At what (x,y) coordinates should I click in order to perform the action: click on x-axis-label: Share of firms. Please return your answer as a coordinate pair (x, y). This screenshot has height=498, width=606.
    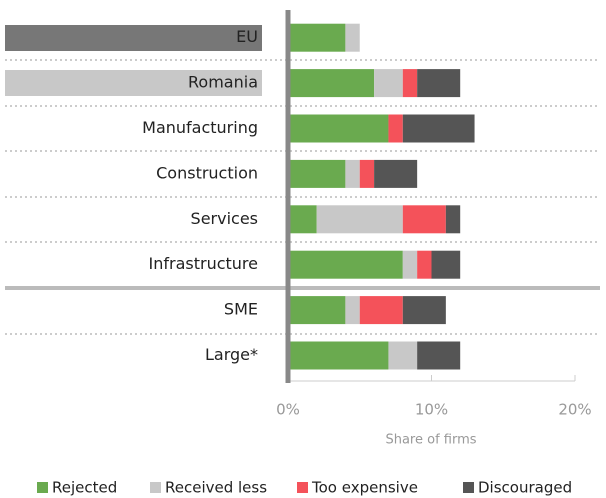
    Looking at the image, I should click on (430, 440).